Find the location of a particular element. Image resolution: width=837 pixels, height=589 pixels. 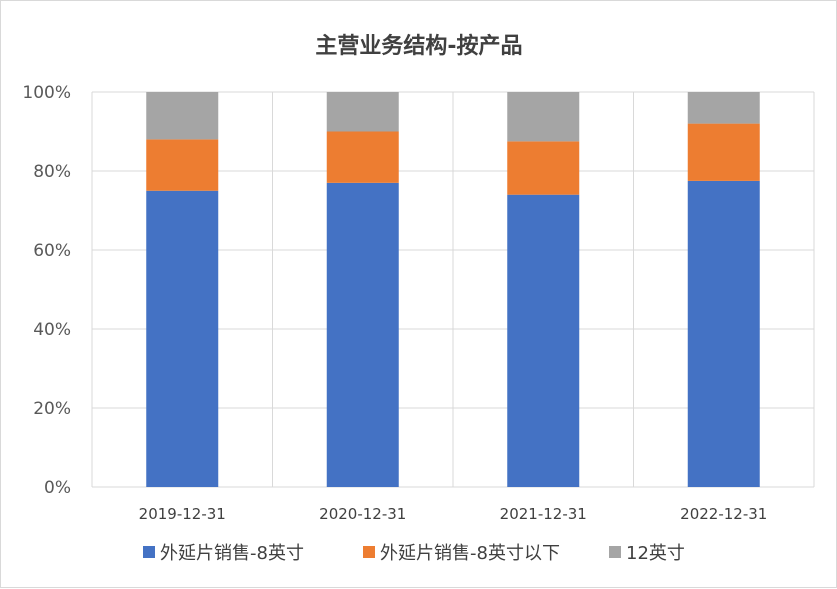

y-tick-label: 60% is located at coordinates (52, 251).